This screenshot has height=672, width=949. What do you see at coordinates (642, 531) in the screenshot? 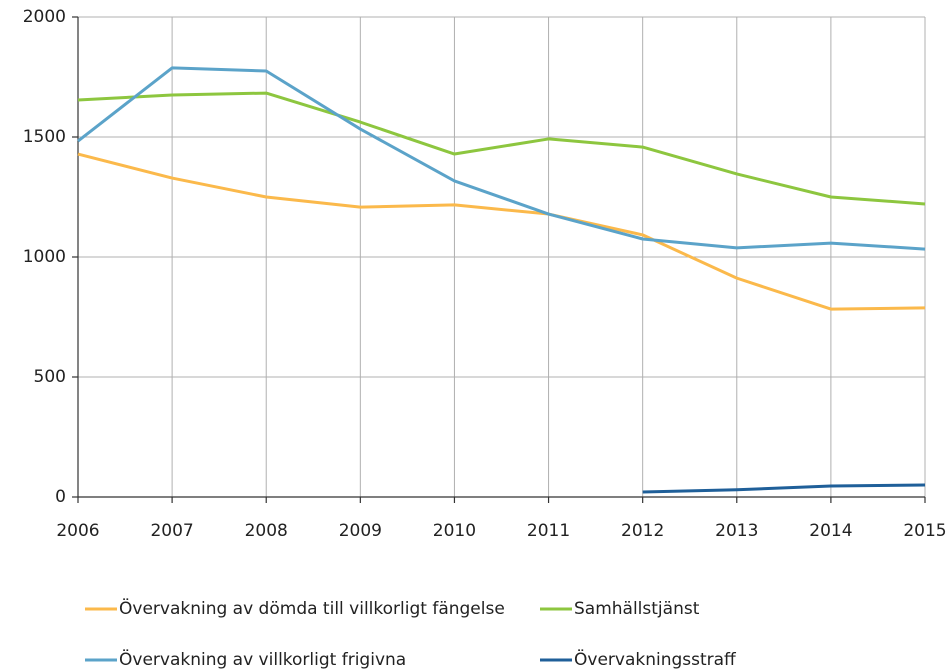
I see `x-tick-label: 2012` at bounding box center [642, 531].